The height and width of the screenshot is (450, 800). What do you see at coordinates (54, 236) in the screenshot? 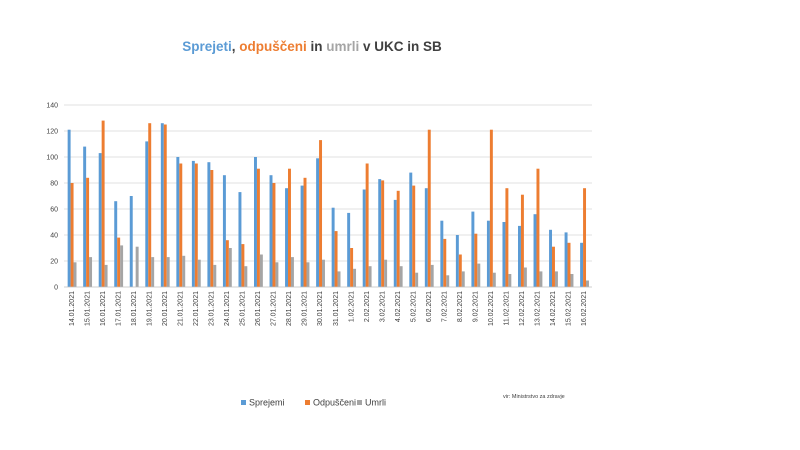
I see `y-tick-label: 40` at bounding box center [54, 236].